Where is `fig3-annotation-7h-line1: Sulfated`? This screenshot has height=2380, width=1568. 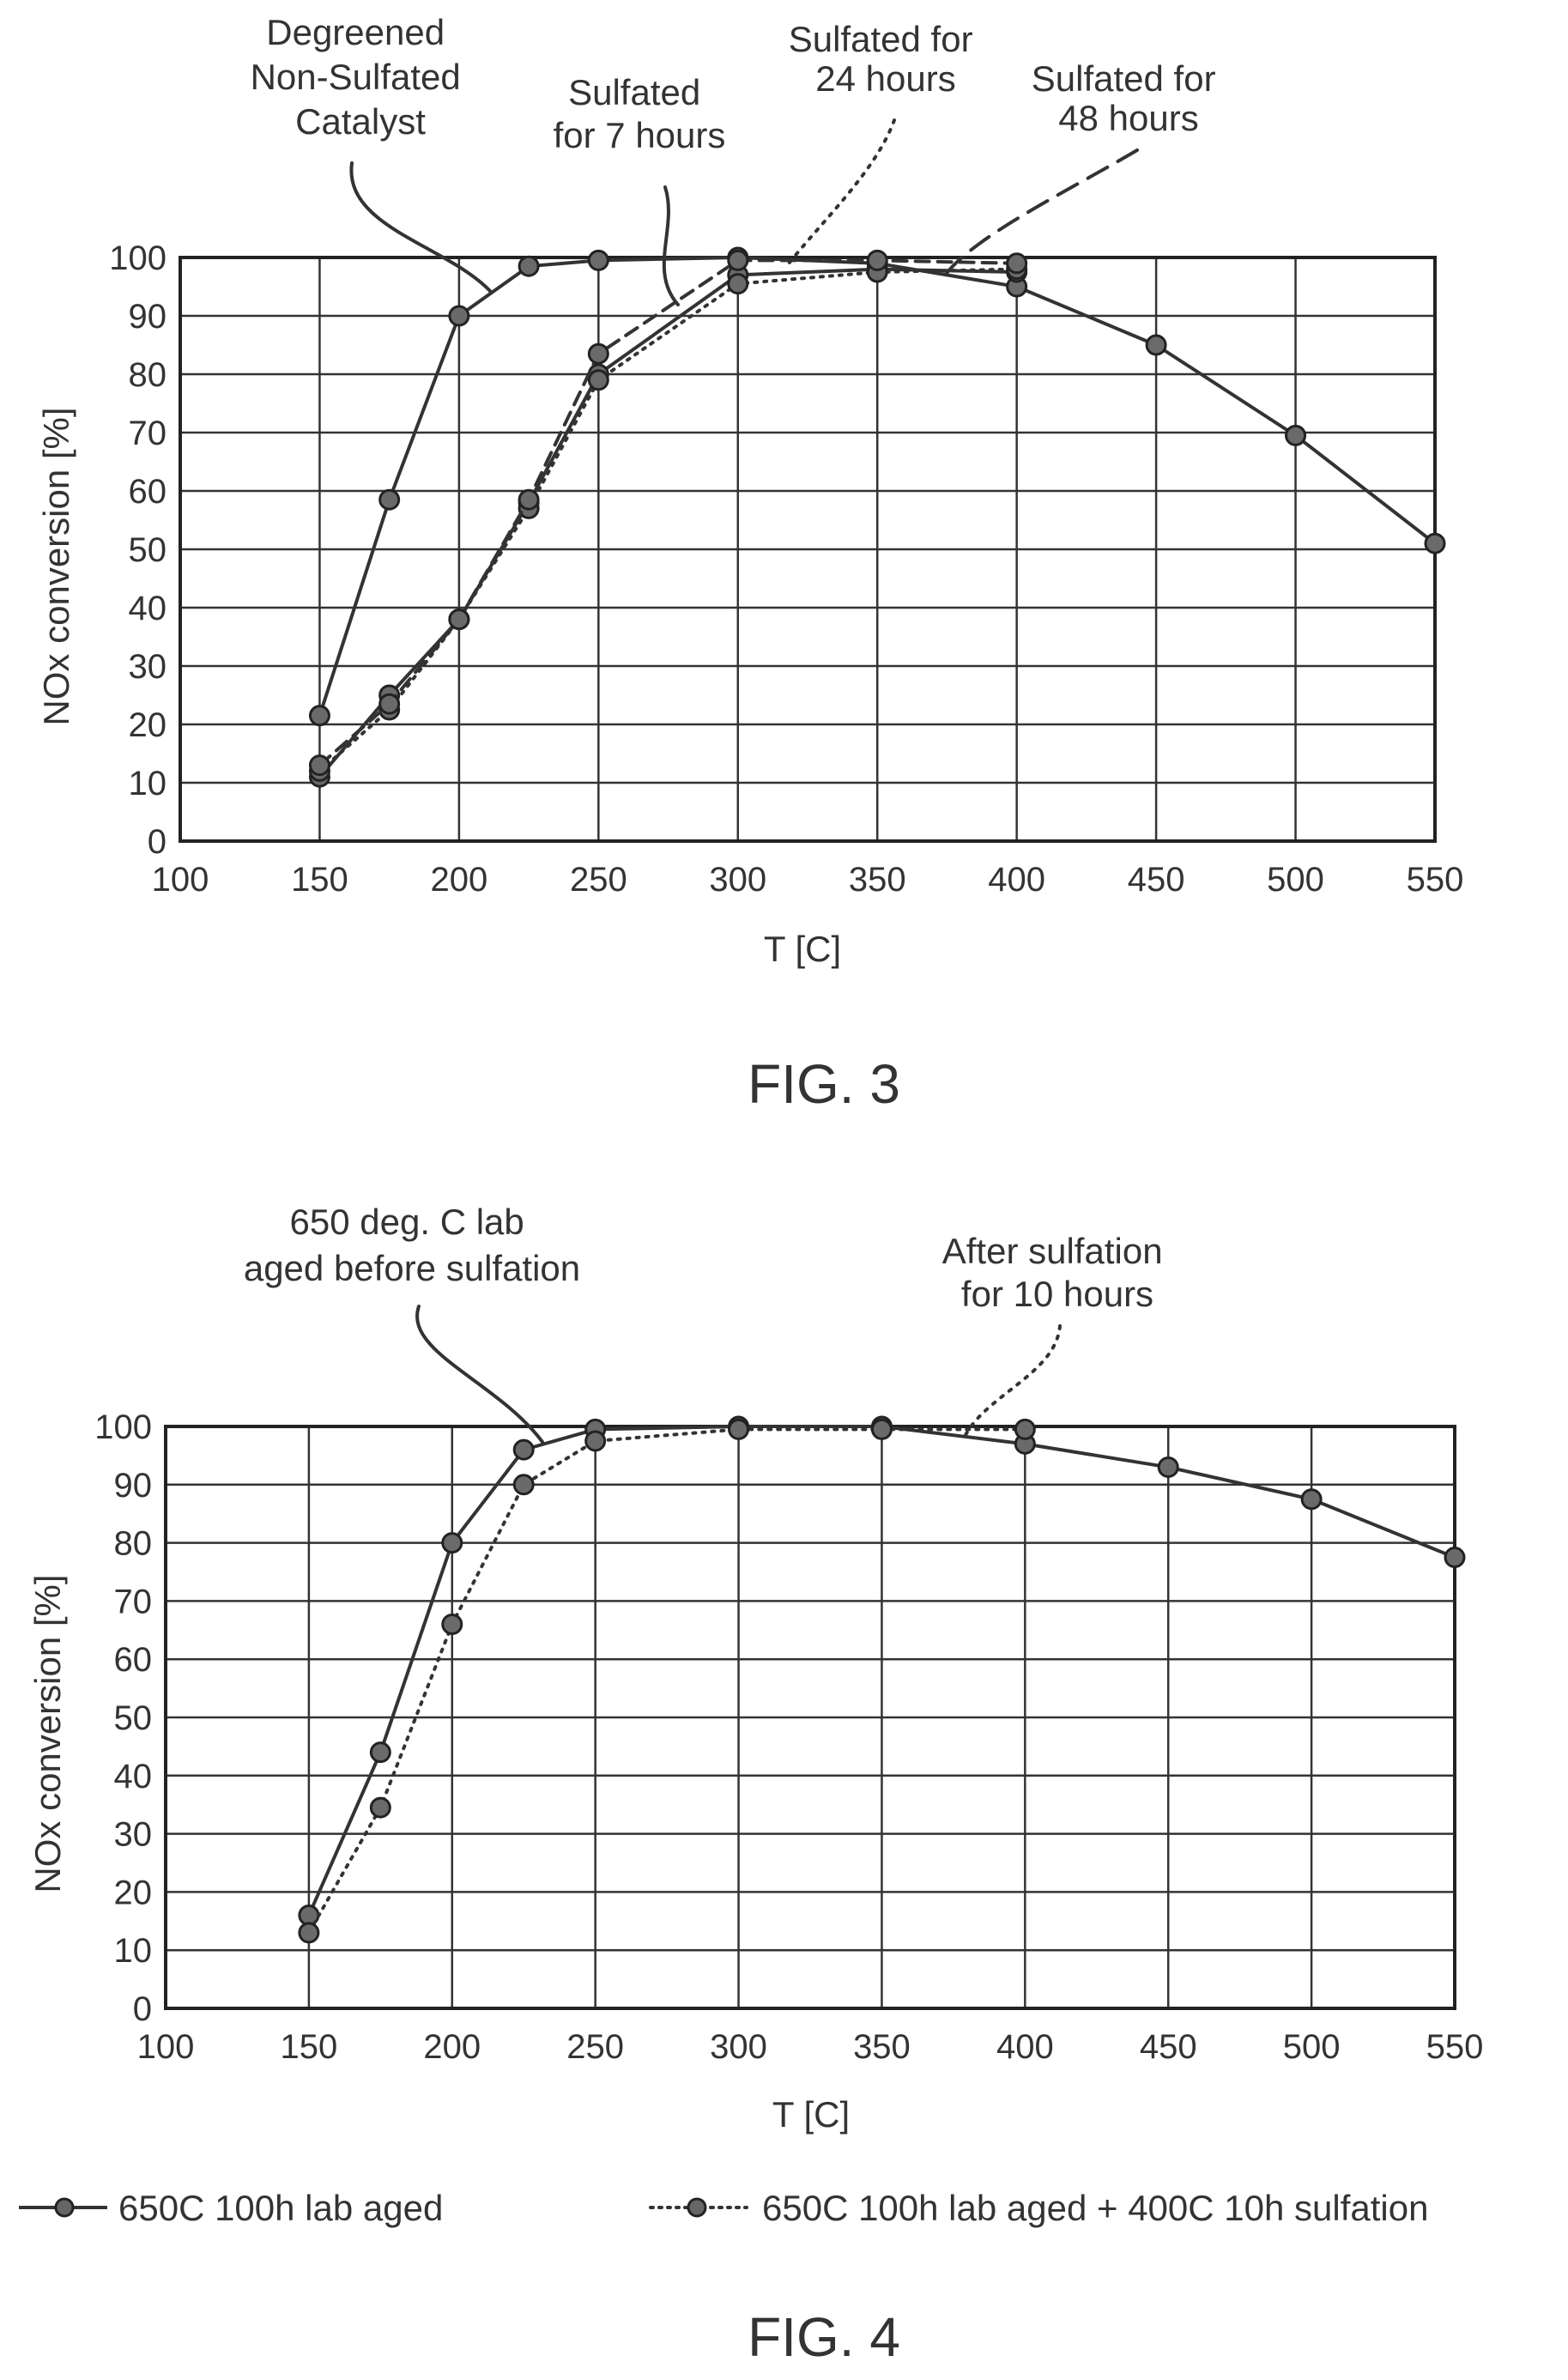 fig3-annotation-7h-line1: Sulfated is located at coordinates (634, 92).